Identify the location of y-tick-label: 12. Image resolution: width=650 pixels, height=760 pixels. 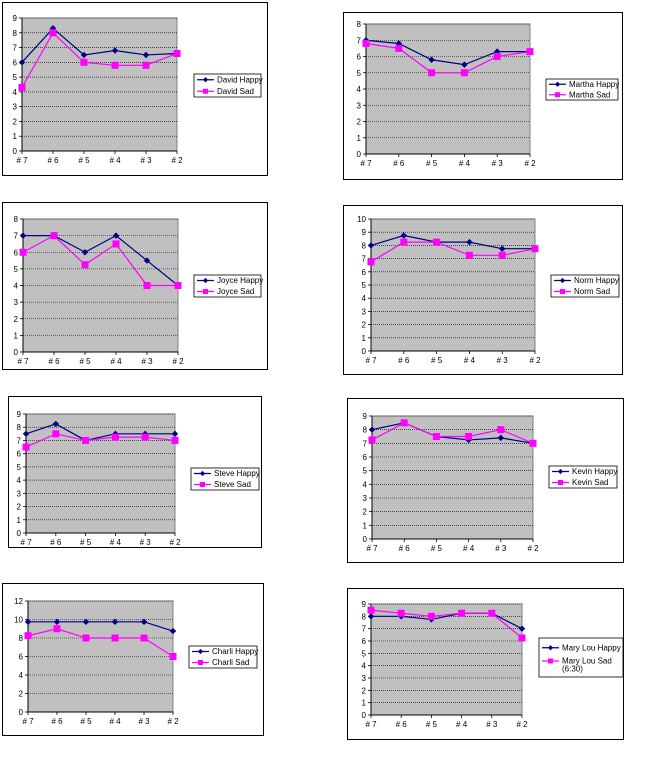
(18, 601).